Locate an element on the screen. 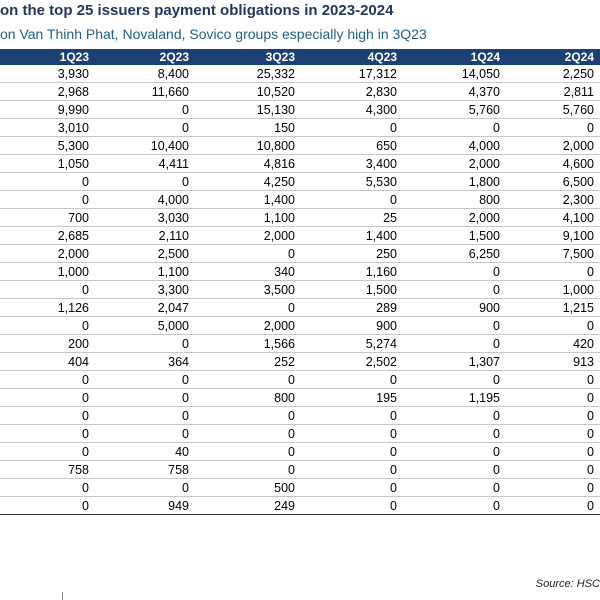 This screenshot has width=600, height=600. table-cell: 364 is located at coordinates (145, 361).